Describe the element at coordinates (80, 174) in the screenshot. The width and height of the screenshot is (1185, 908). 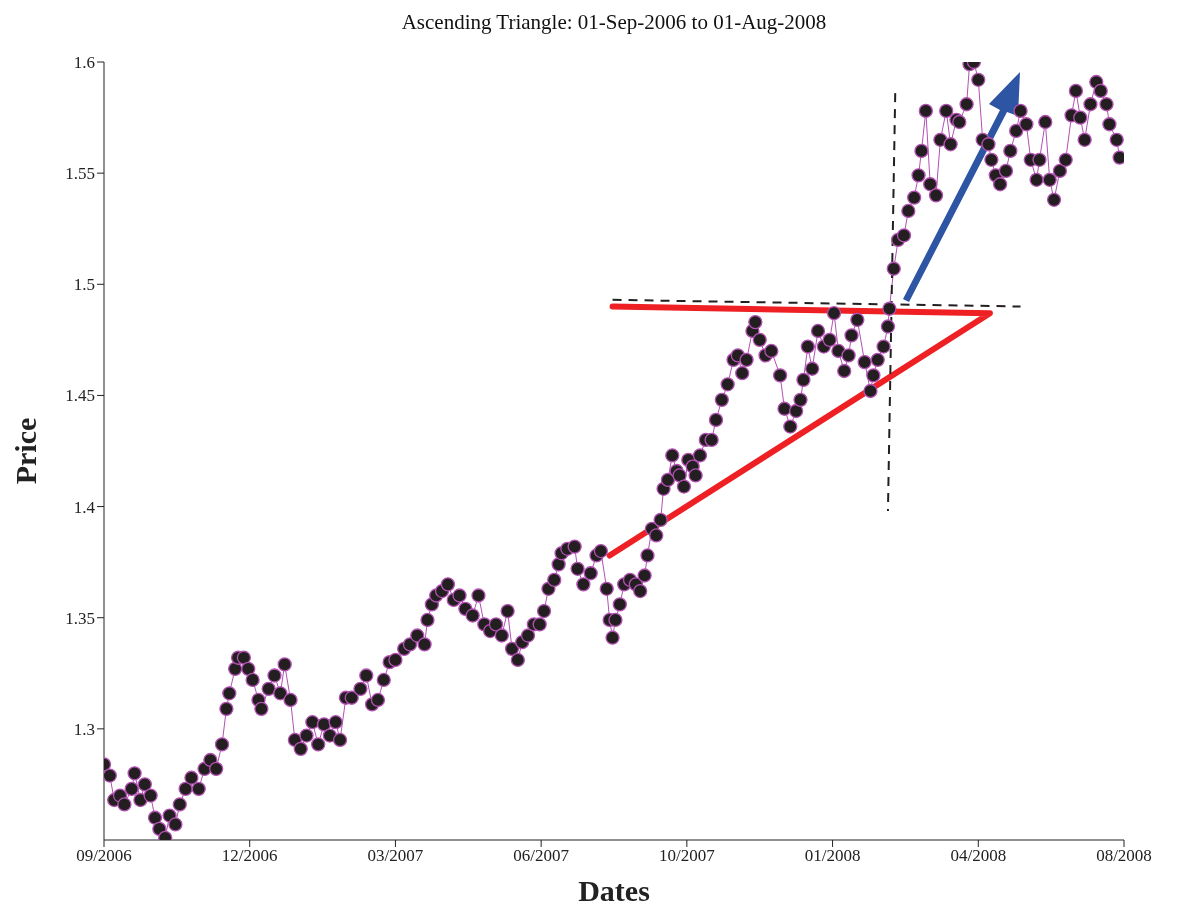
I see `y-tick-label: 1.55` at that location.